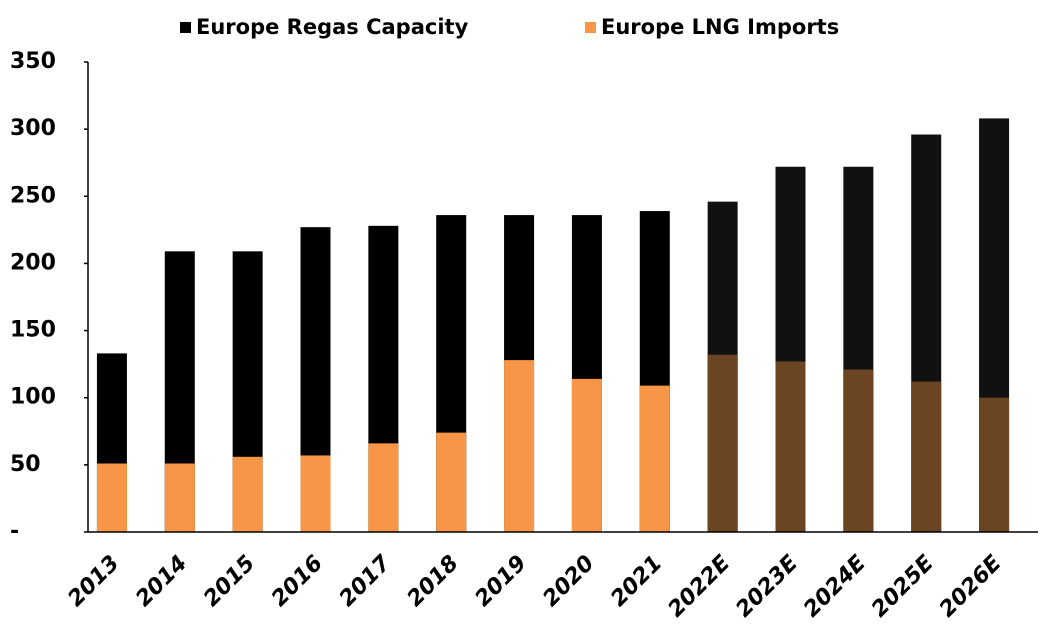 This screenshot has width=1040, height=641. Describe the element at coordinates (835, 587) in the screenshot. I see `x-tick-label: 2024E` at that location.